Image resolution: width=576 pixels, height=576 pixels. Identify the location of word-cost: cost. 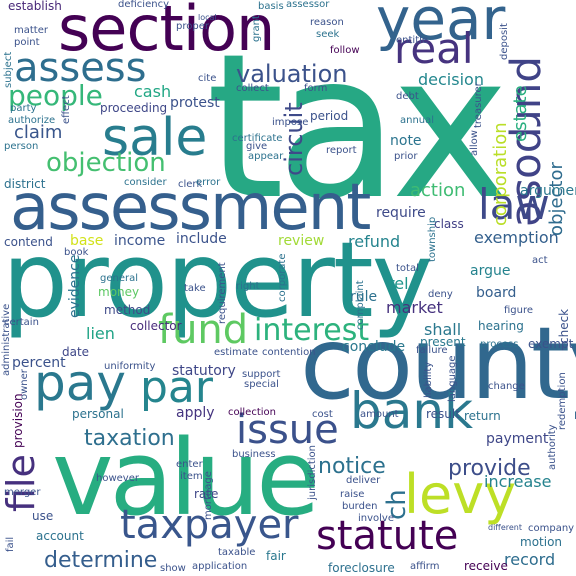
(322, 414).